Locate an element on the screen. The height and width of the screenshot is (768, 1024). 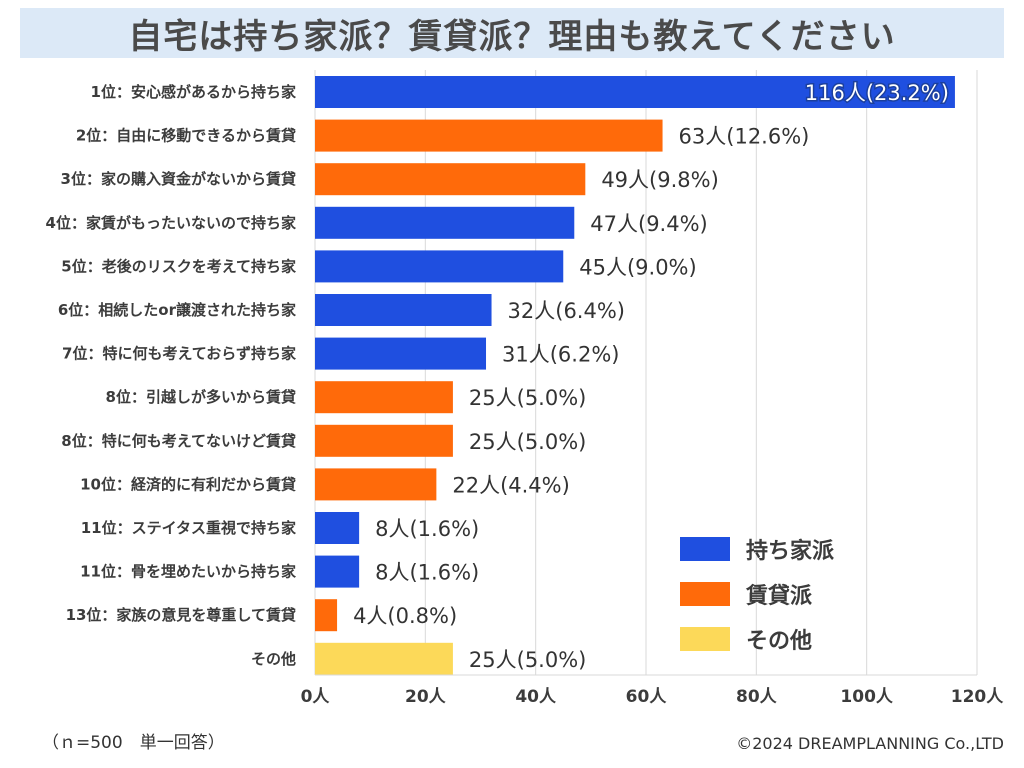
x-tick-label: 100人 is located at coordinates (866, 697).